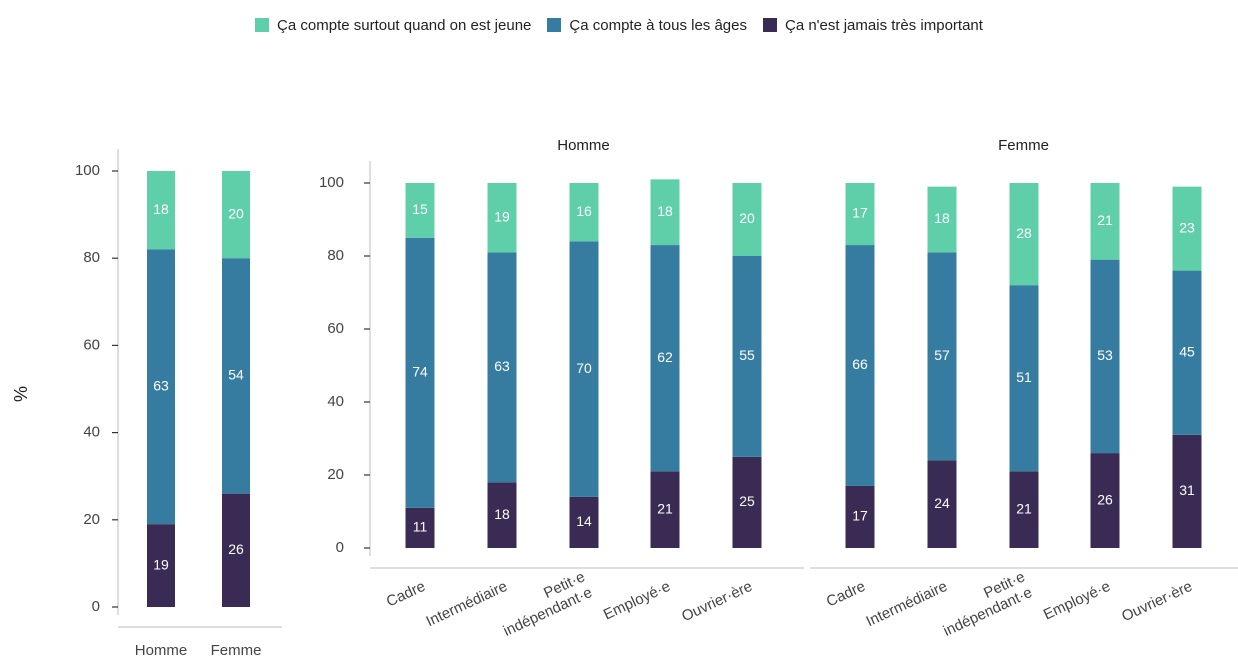 The width and height of the screenshot is (1238, 659). I want to click on panel-1-y-tick-label: 100, so click(331, 182).